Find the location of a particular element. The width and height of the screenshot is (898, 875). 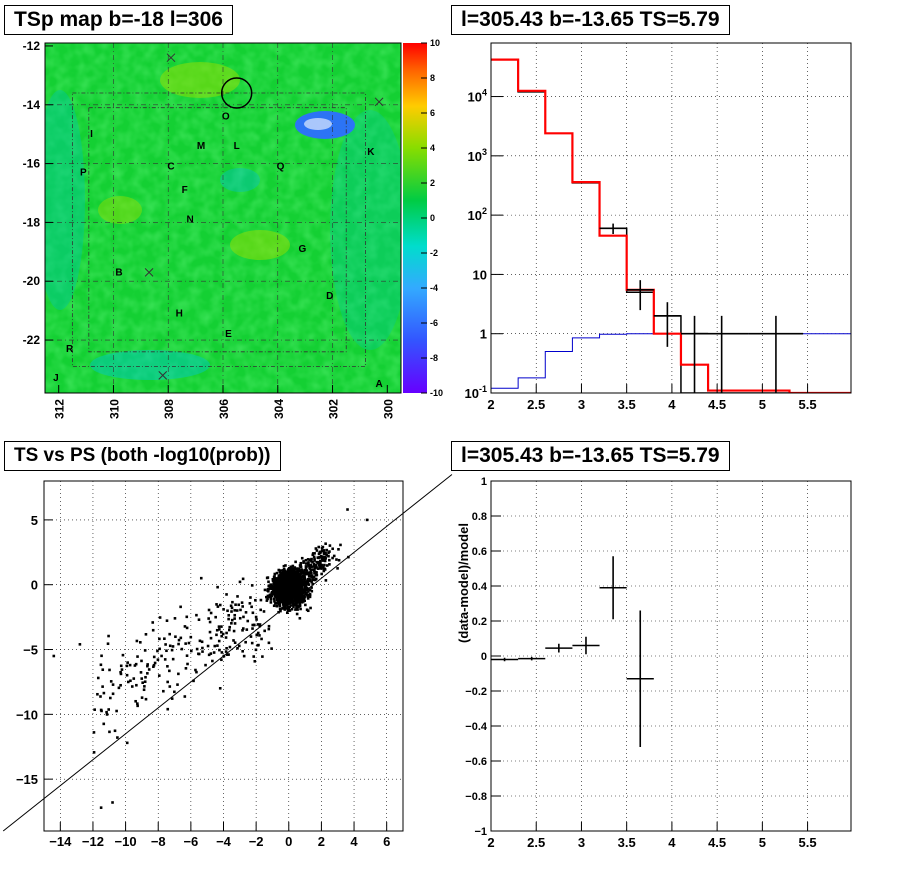

map-source-label: R is located at coordinates (70, 349).